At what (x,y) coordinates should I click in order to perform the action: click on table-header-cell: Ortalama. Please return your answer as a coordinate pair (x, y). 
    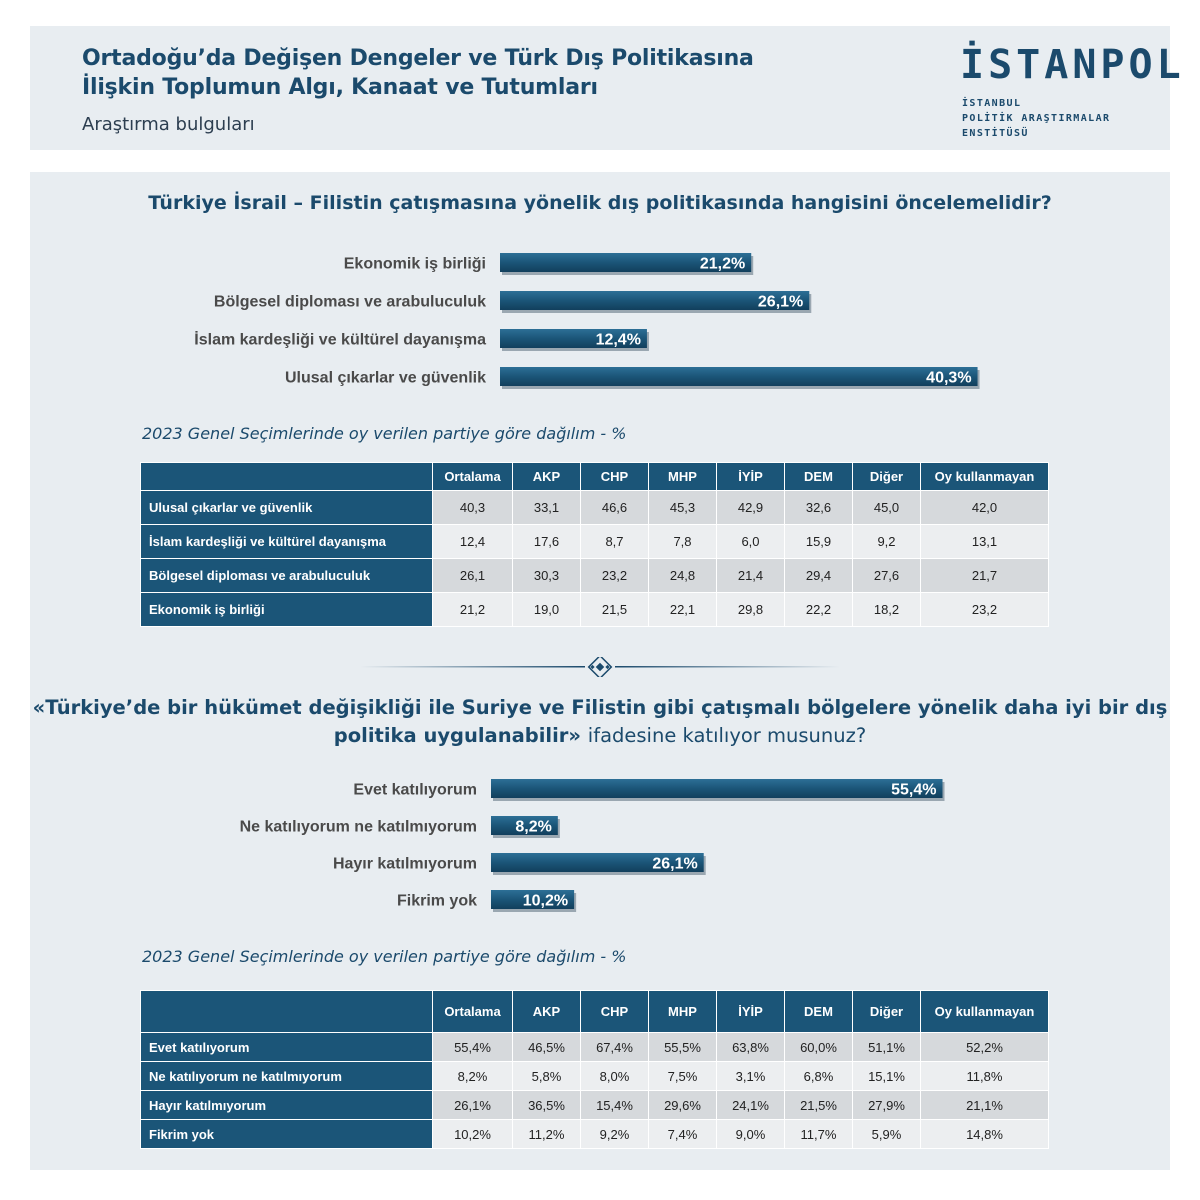
    Looking at the image, I should click on (472, 476).